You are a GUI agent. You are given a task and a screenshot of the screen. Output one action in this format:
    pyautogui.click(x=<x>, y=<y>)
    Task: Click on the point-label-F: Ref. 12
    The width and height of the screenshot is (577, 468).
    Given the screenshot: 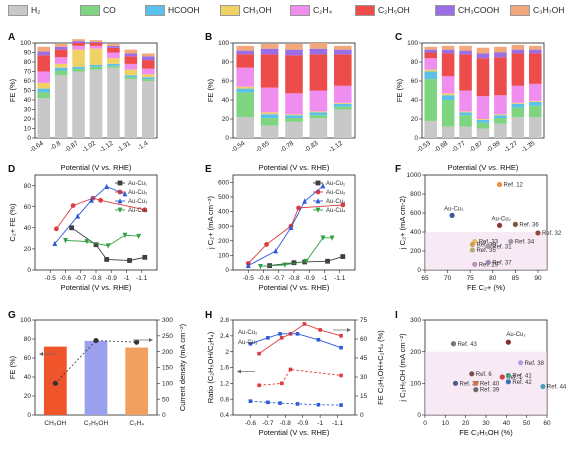 What is the action you would take?
    pyautogui.click(x=514, y=186)
    